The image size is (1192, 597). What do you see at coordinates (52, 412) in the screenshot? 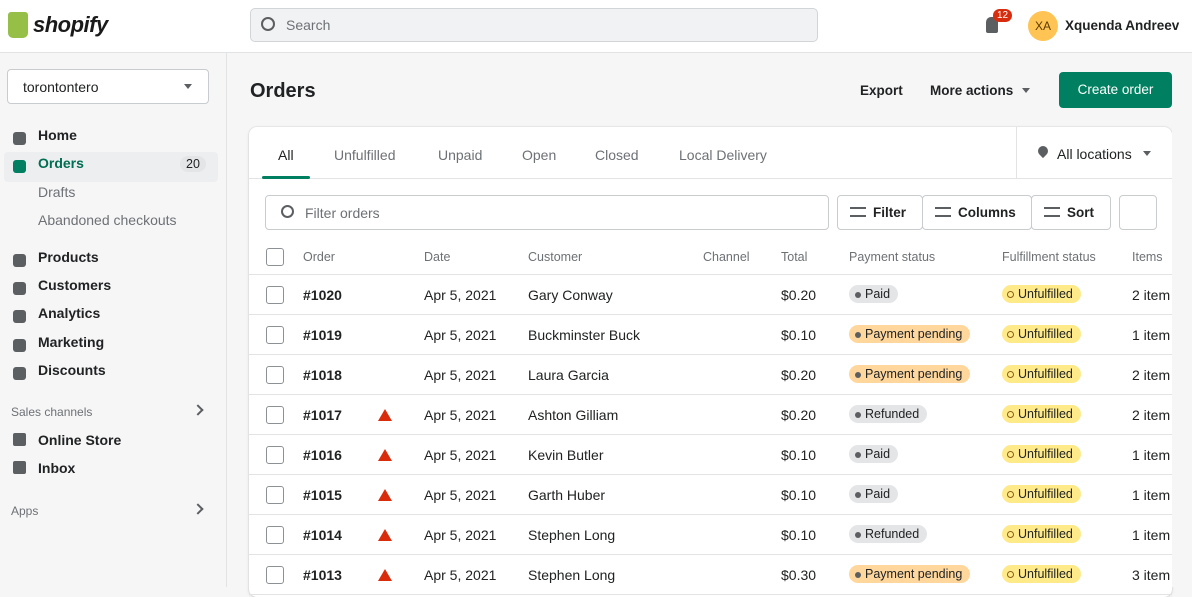
I see `section-title: Sales channels` at bounding box center [52, 412].